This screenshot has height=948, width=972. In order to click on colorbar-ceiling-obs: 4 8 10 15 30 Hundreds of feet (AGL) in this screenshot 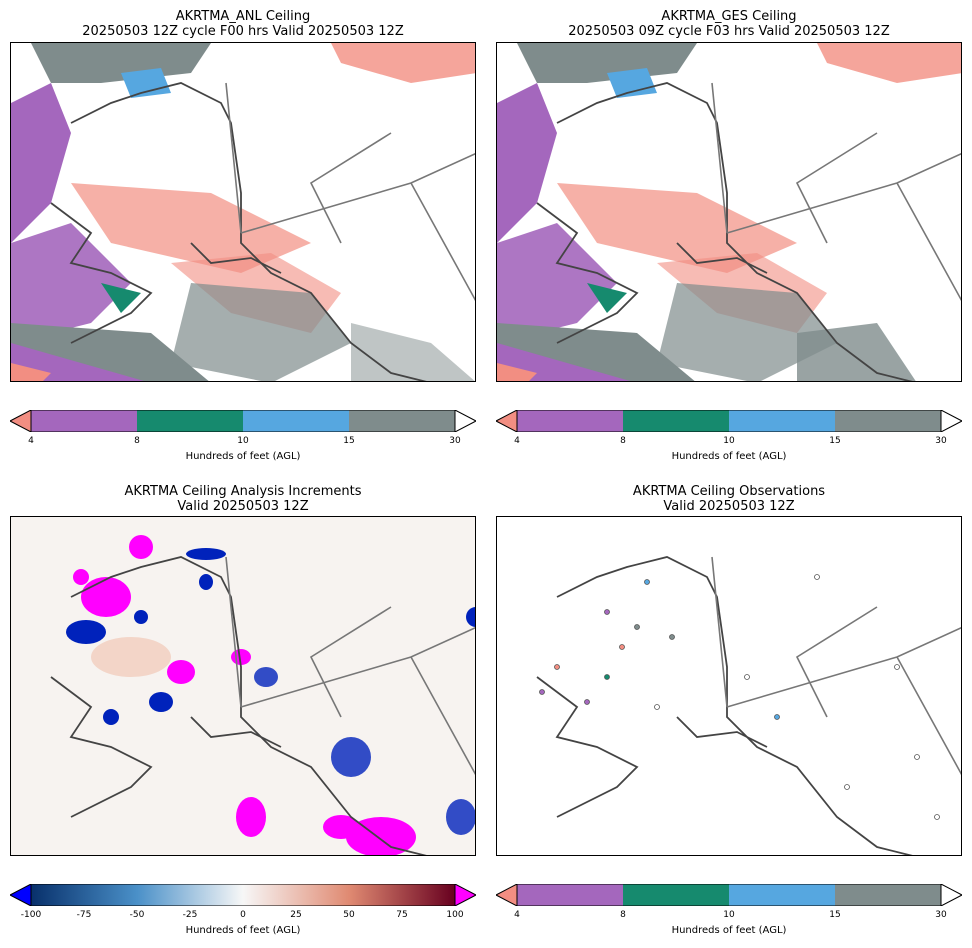, I will do `click(729, 914)`.